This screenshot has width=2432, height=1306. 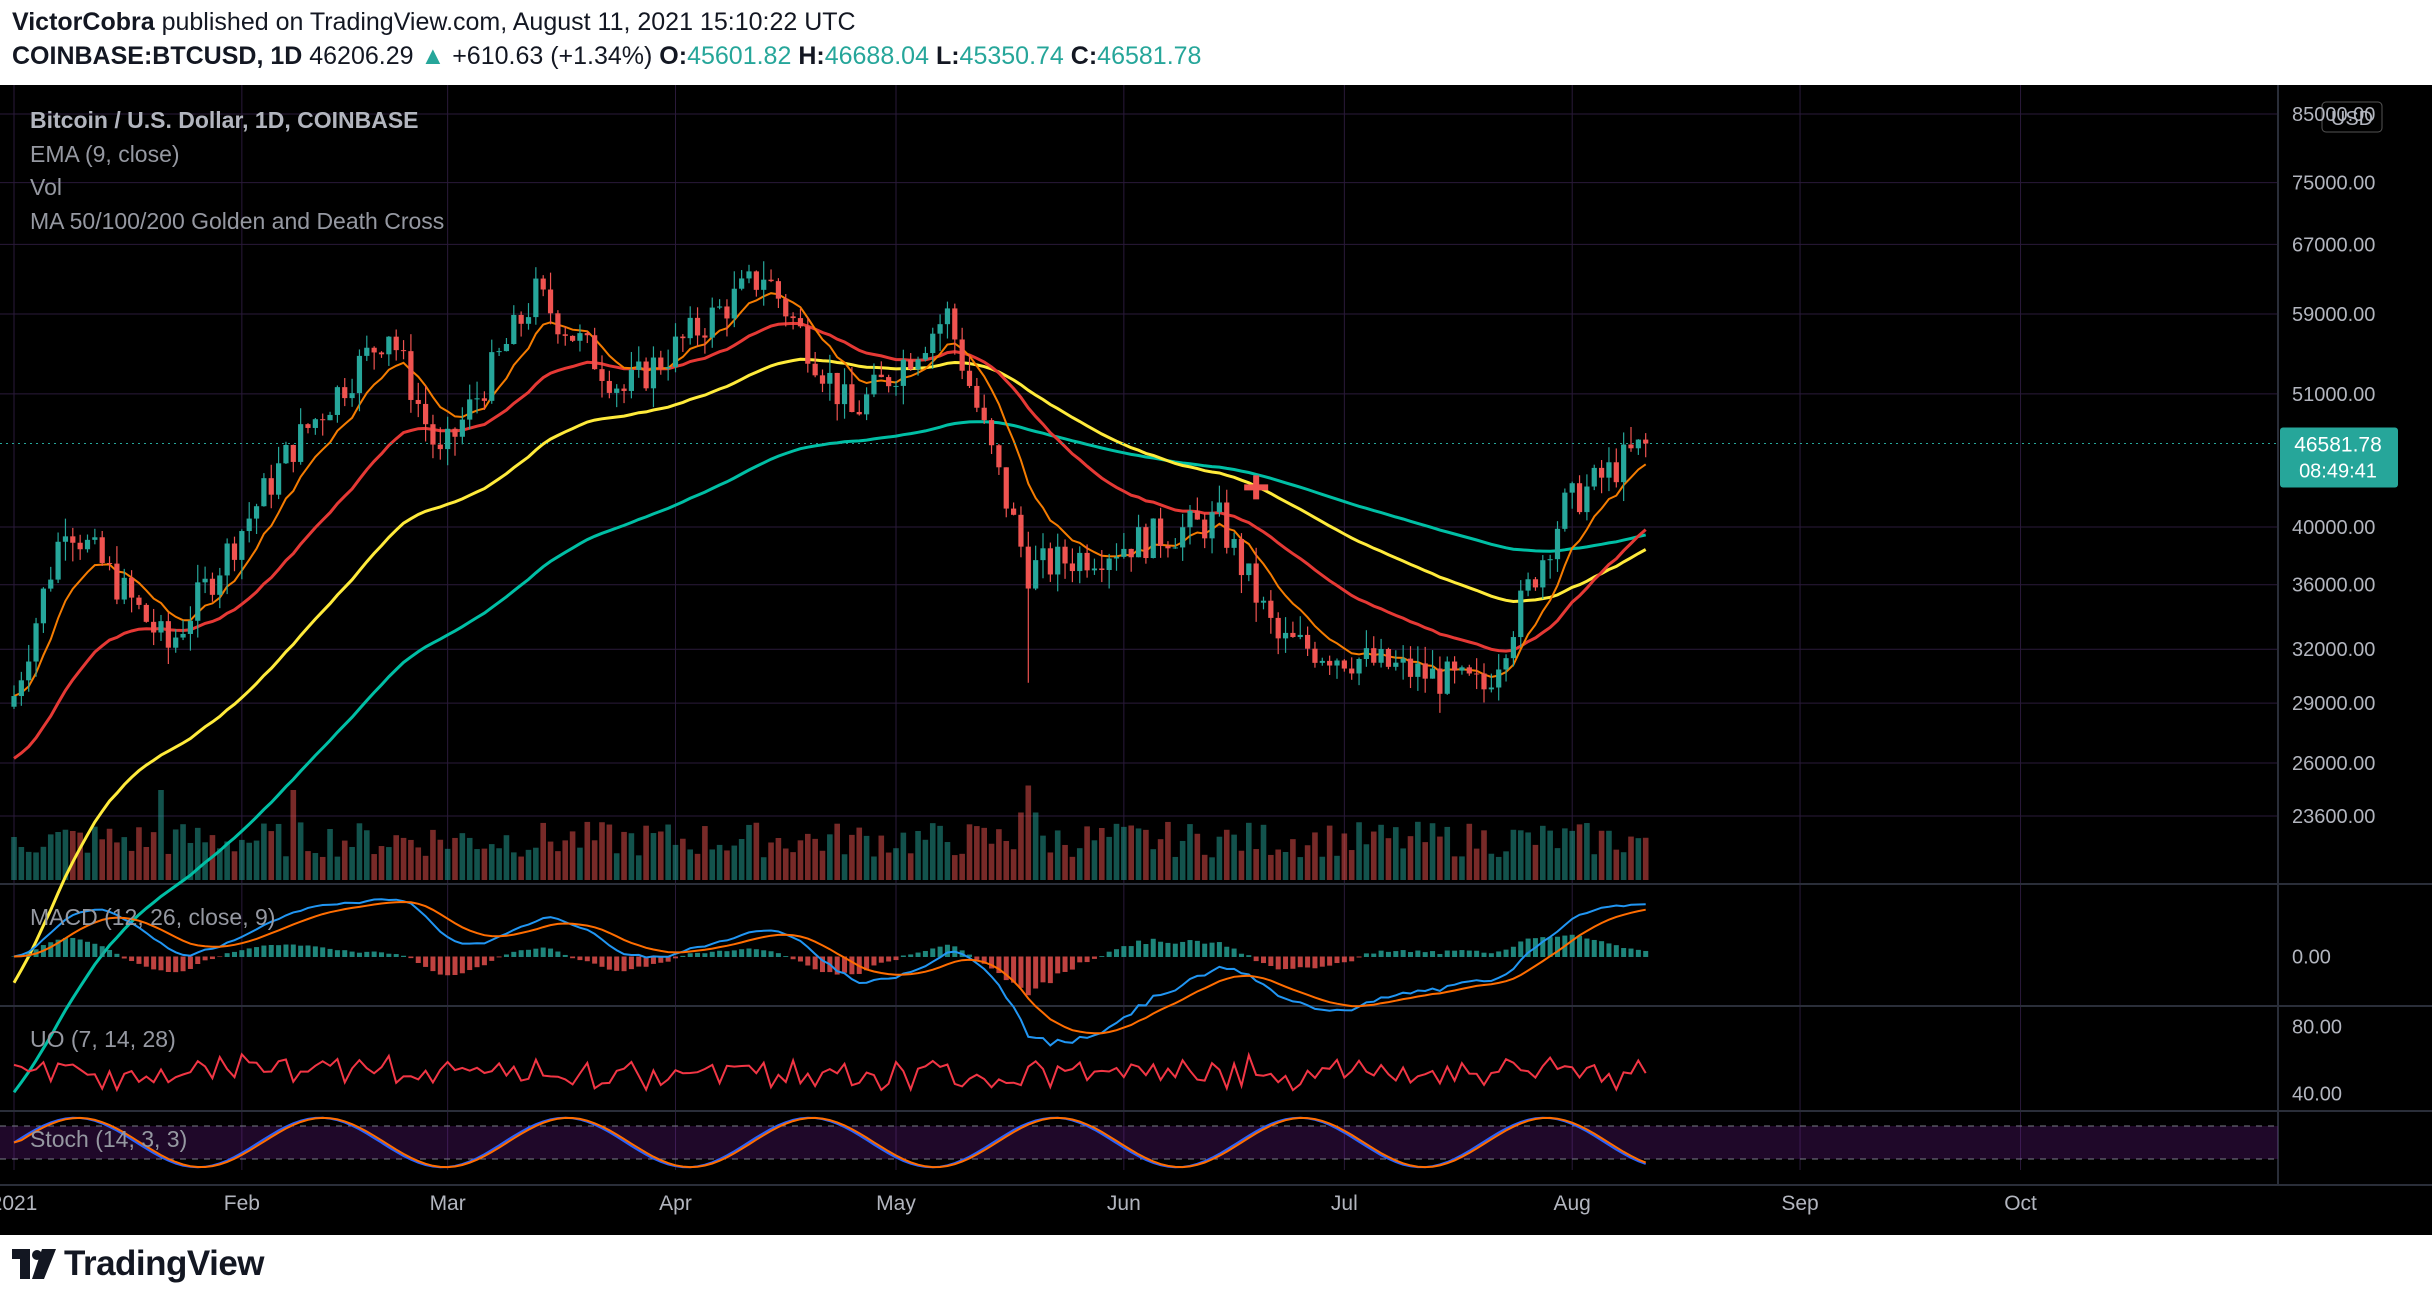 I want to click on author: VictorCobra, so click(x=83, y=22).